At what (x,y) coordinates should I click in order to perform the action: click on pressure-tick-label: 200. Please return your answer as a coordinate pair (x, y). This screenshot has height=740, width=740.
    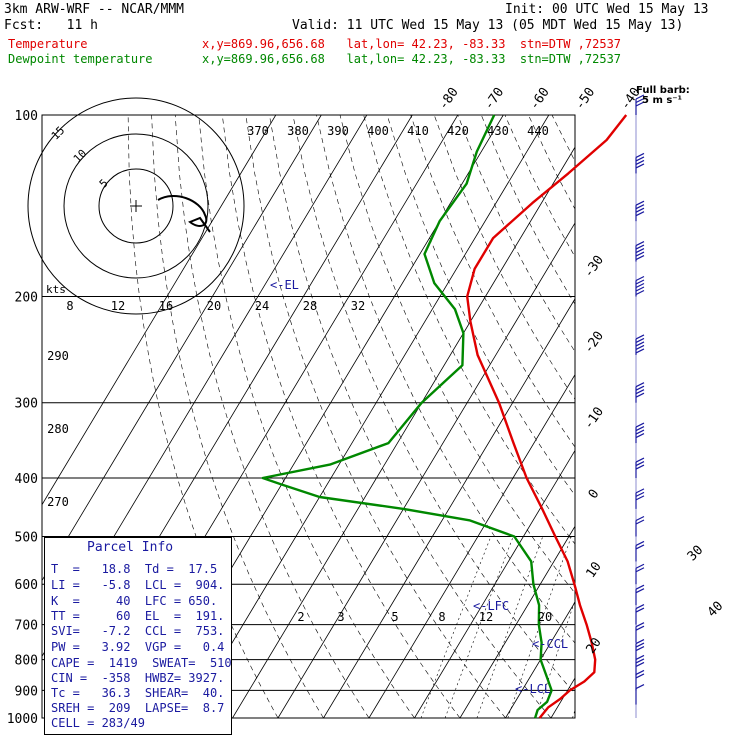
    Looking at the image, I should click on (26, 298).